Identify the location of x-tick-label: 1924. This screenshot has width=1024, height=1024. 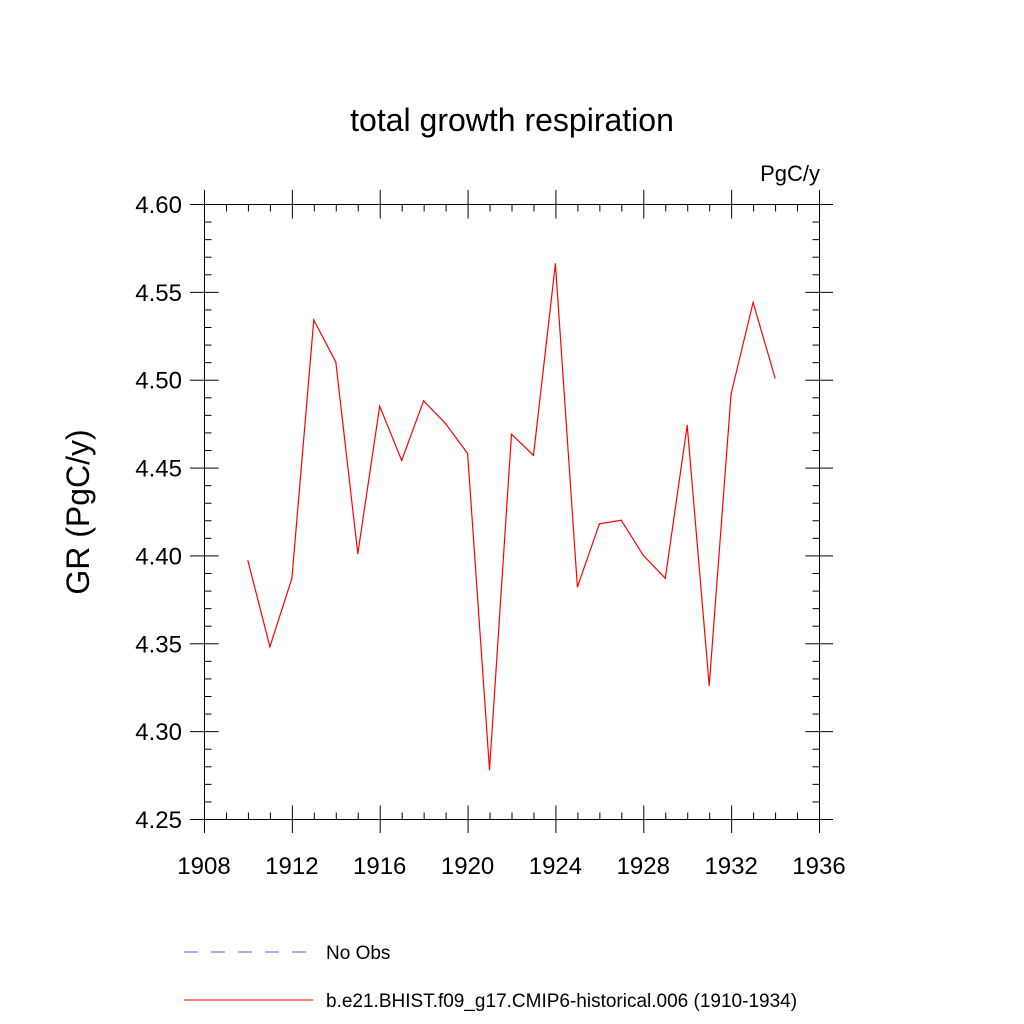
(555, 866).